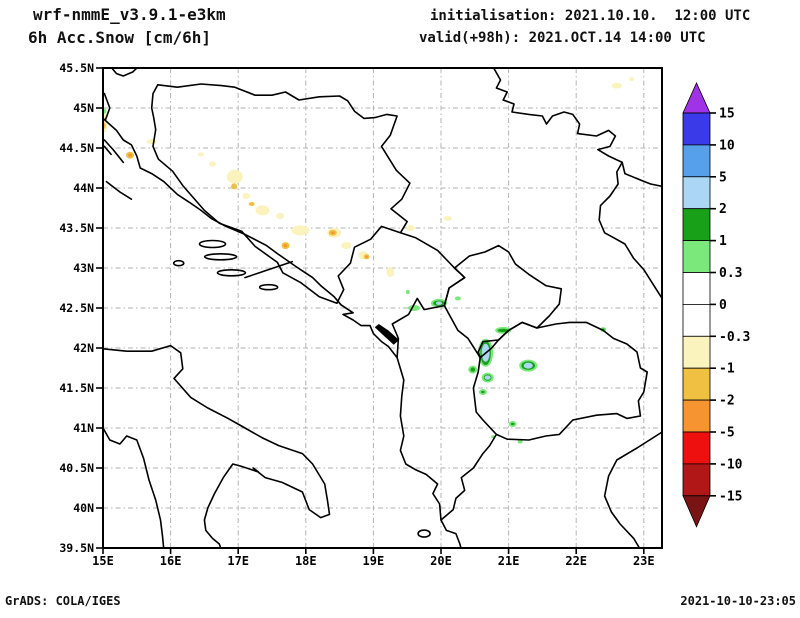 The image size is (800, 618). I want to click on lat-tick-label: 41.5N, so click(76, 388).